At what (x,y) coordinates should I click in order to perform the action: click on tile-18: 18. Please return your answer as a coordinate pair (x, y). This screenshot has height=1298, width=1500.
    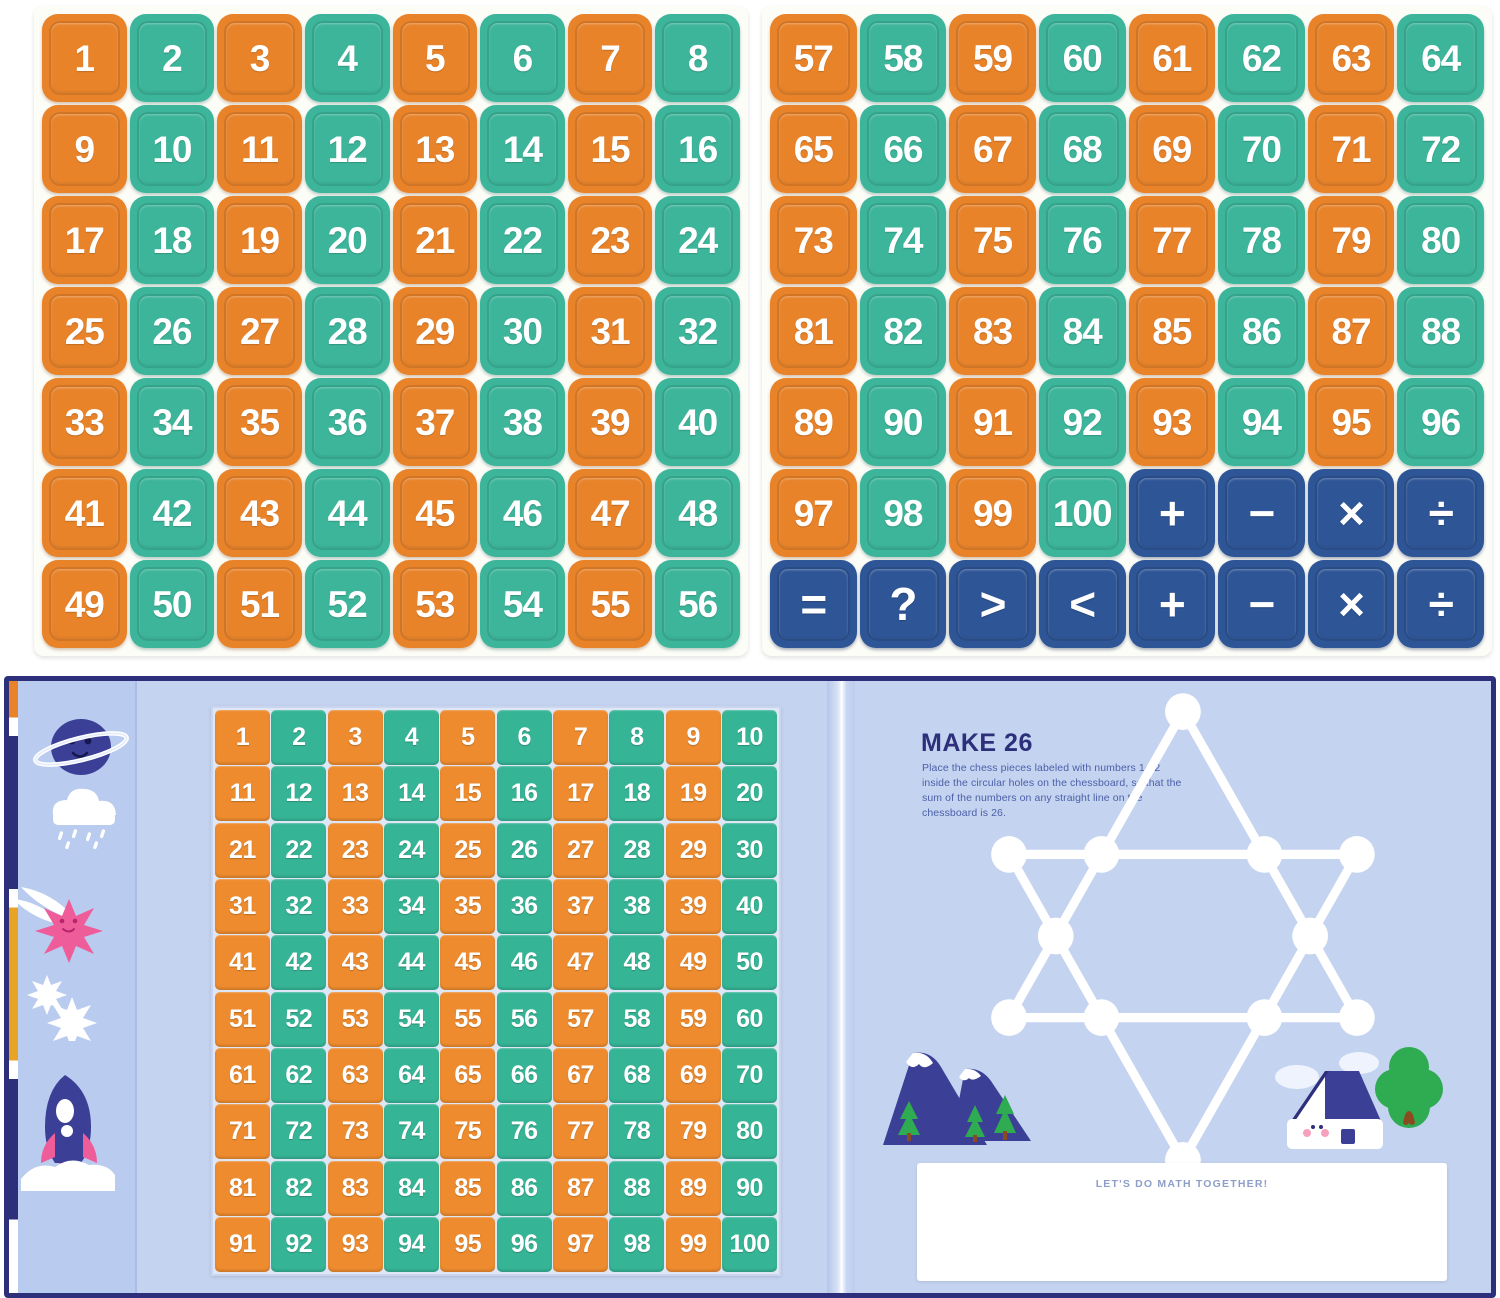
    Looking at the image, I should click on (172, 240).